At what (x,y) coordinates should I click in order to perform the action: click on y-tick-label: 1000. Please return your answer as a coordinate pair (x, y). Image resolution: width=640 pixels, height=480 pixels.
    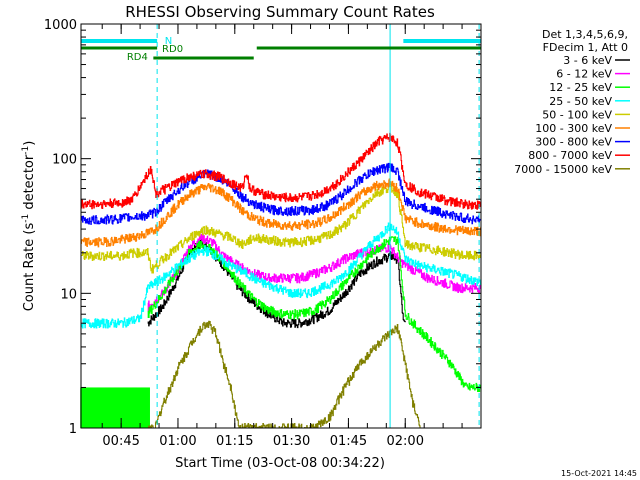
    Looking at the image, I should click on (60, 25).